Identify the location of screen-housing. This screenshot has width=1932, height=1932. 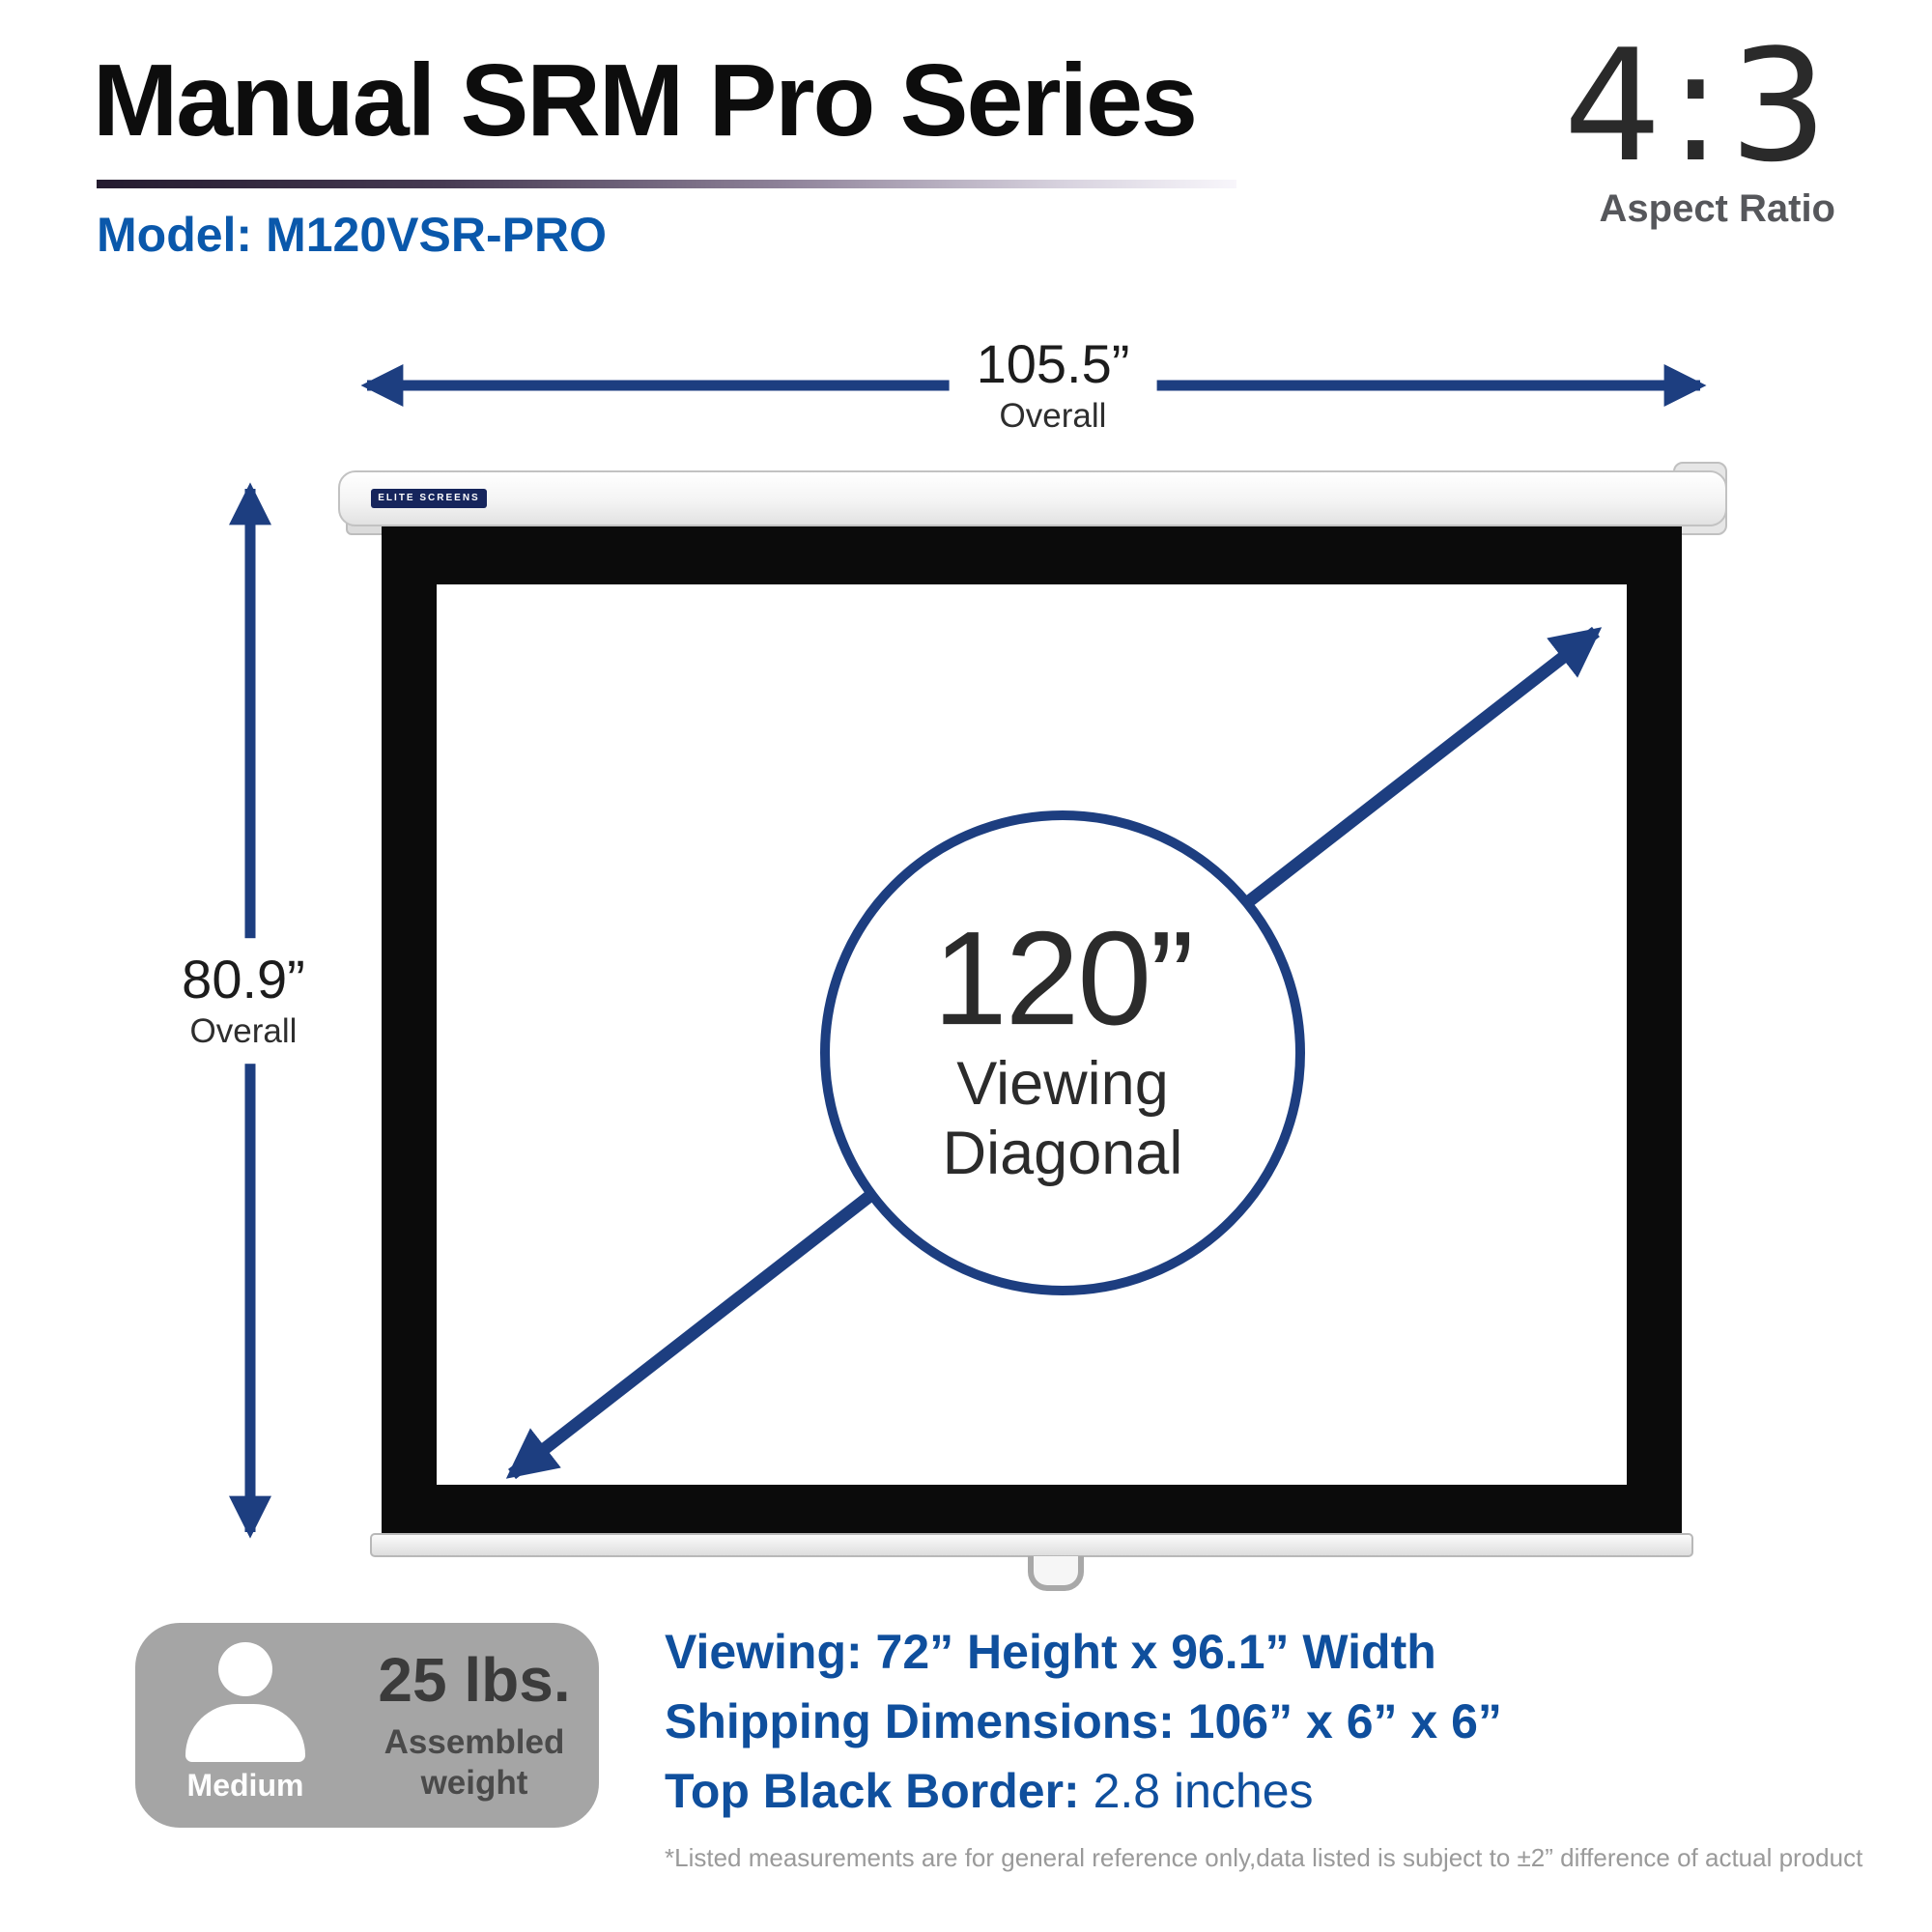
(1032, 498).